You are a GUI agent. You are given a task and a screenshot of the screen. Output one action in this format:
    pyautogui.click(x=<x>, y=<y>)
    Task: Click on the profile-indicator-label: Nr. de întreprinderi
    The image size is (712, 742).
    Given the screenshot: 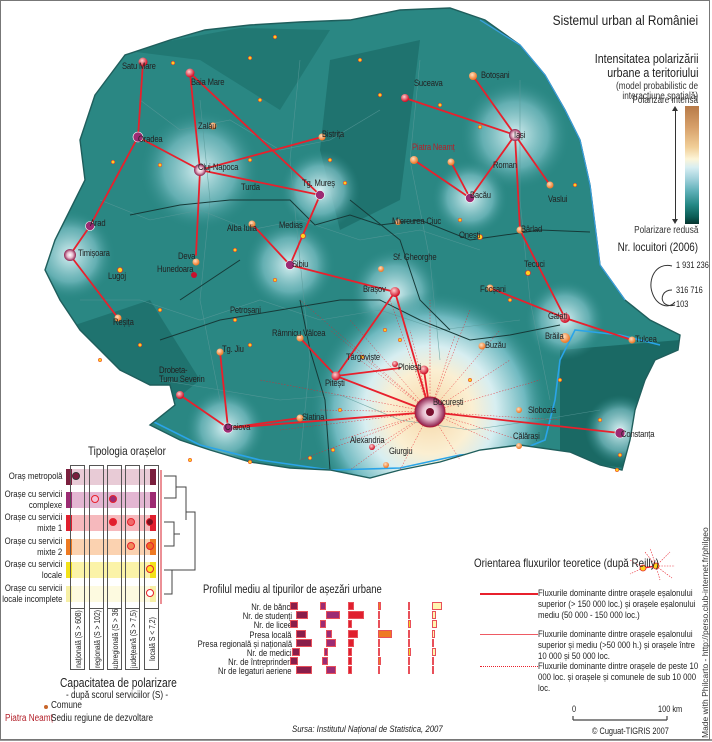 What is the action you would take?
    pyautogui.click(x=260, y=662)
    